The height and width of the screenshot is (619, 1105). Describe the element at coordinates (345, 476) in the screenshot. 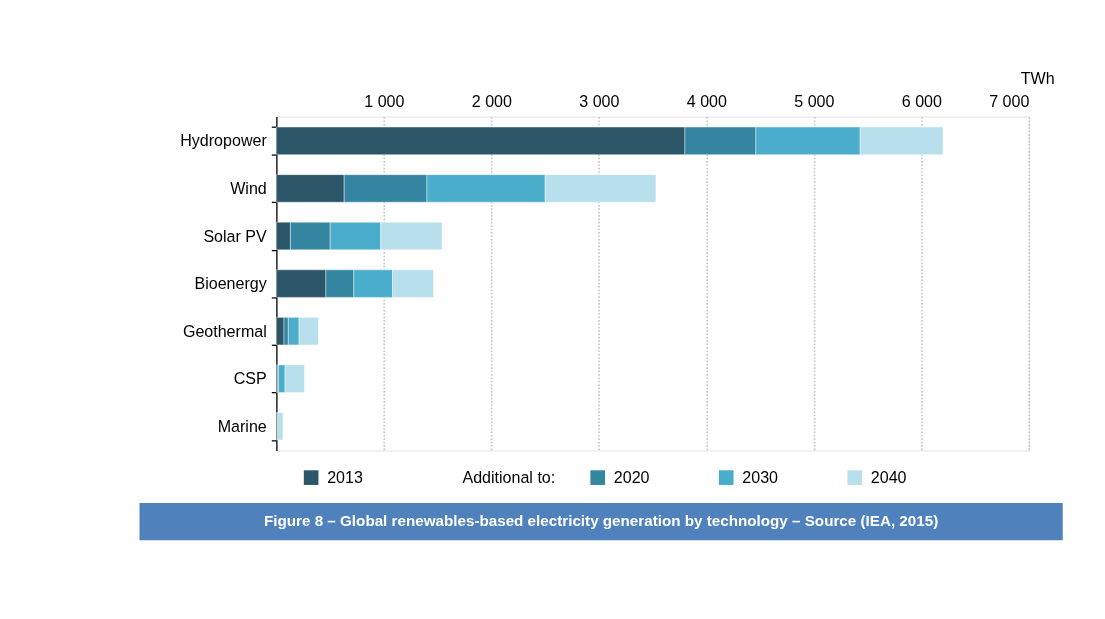

I see `legend-label: 2013` at that location.